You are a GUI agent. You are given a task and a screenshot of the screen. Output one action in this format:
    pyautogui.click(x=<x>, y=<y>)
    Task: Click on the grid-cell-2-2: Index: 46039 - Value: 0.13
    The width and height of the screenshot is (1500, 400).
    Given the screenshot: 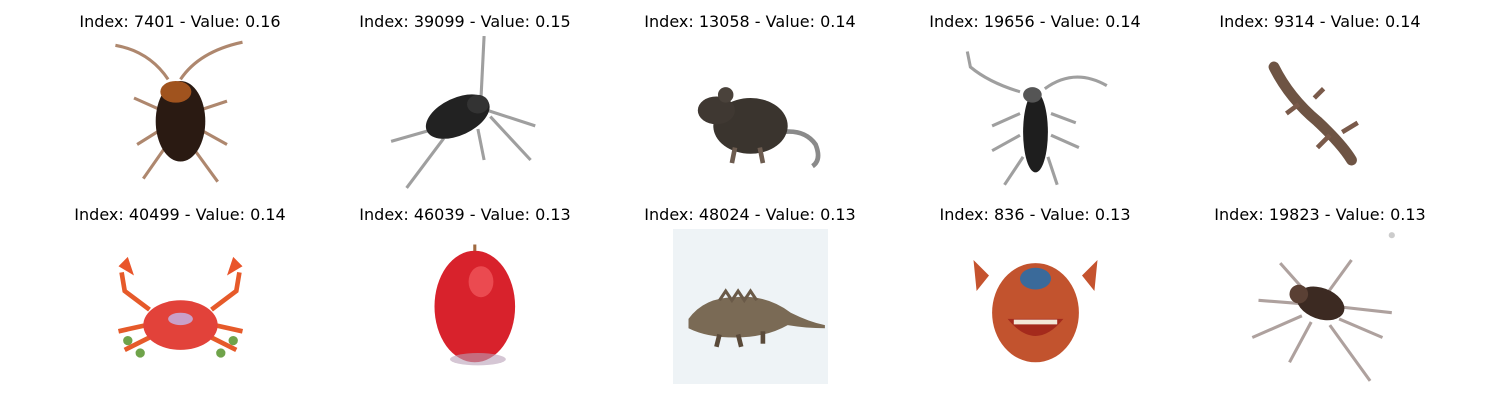 What is the action you would take?
    pyautogui.click(x=465, y=289)
    